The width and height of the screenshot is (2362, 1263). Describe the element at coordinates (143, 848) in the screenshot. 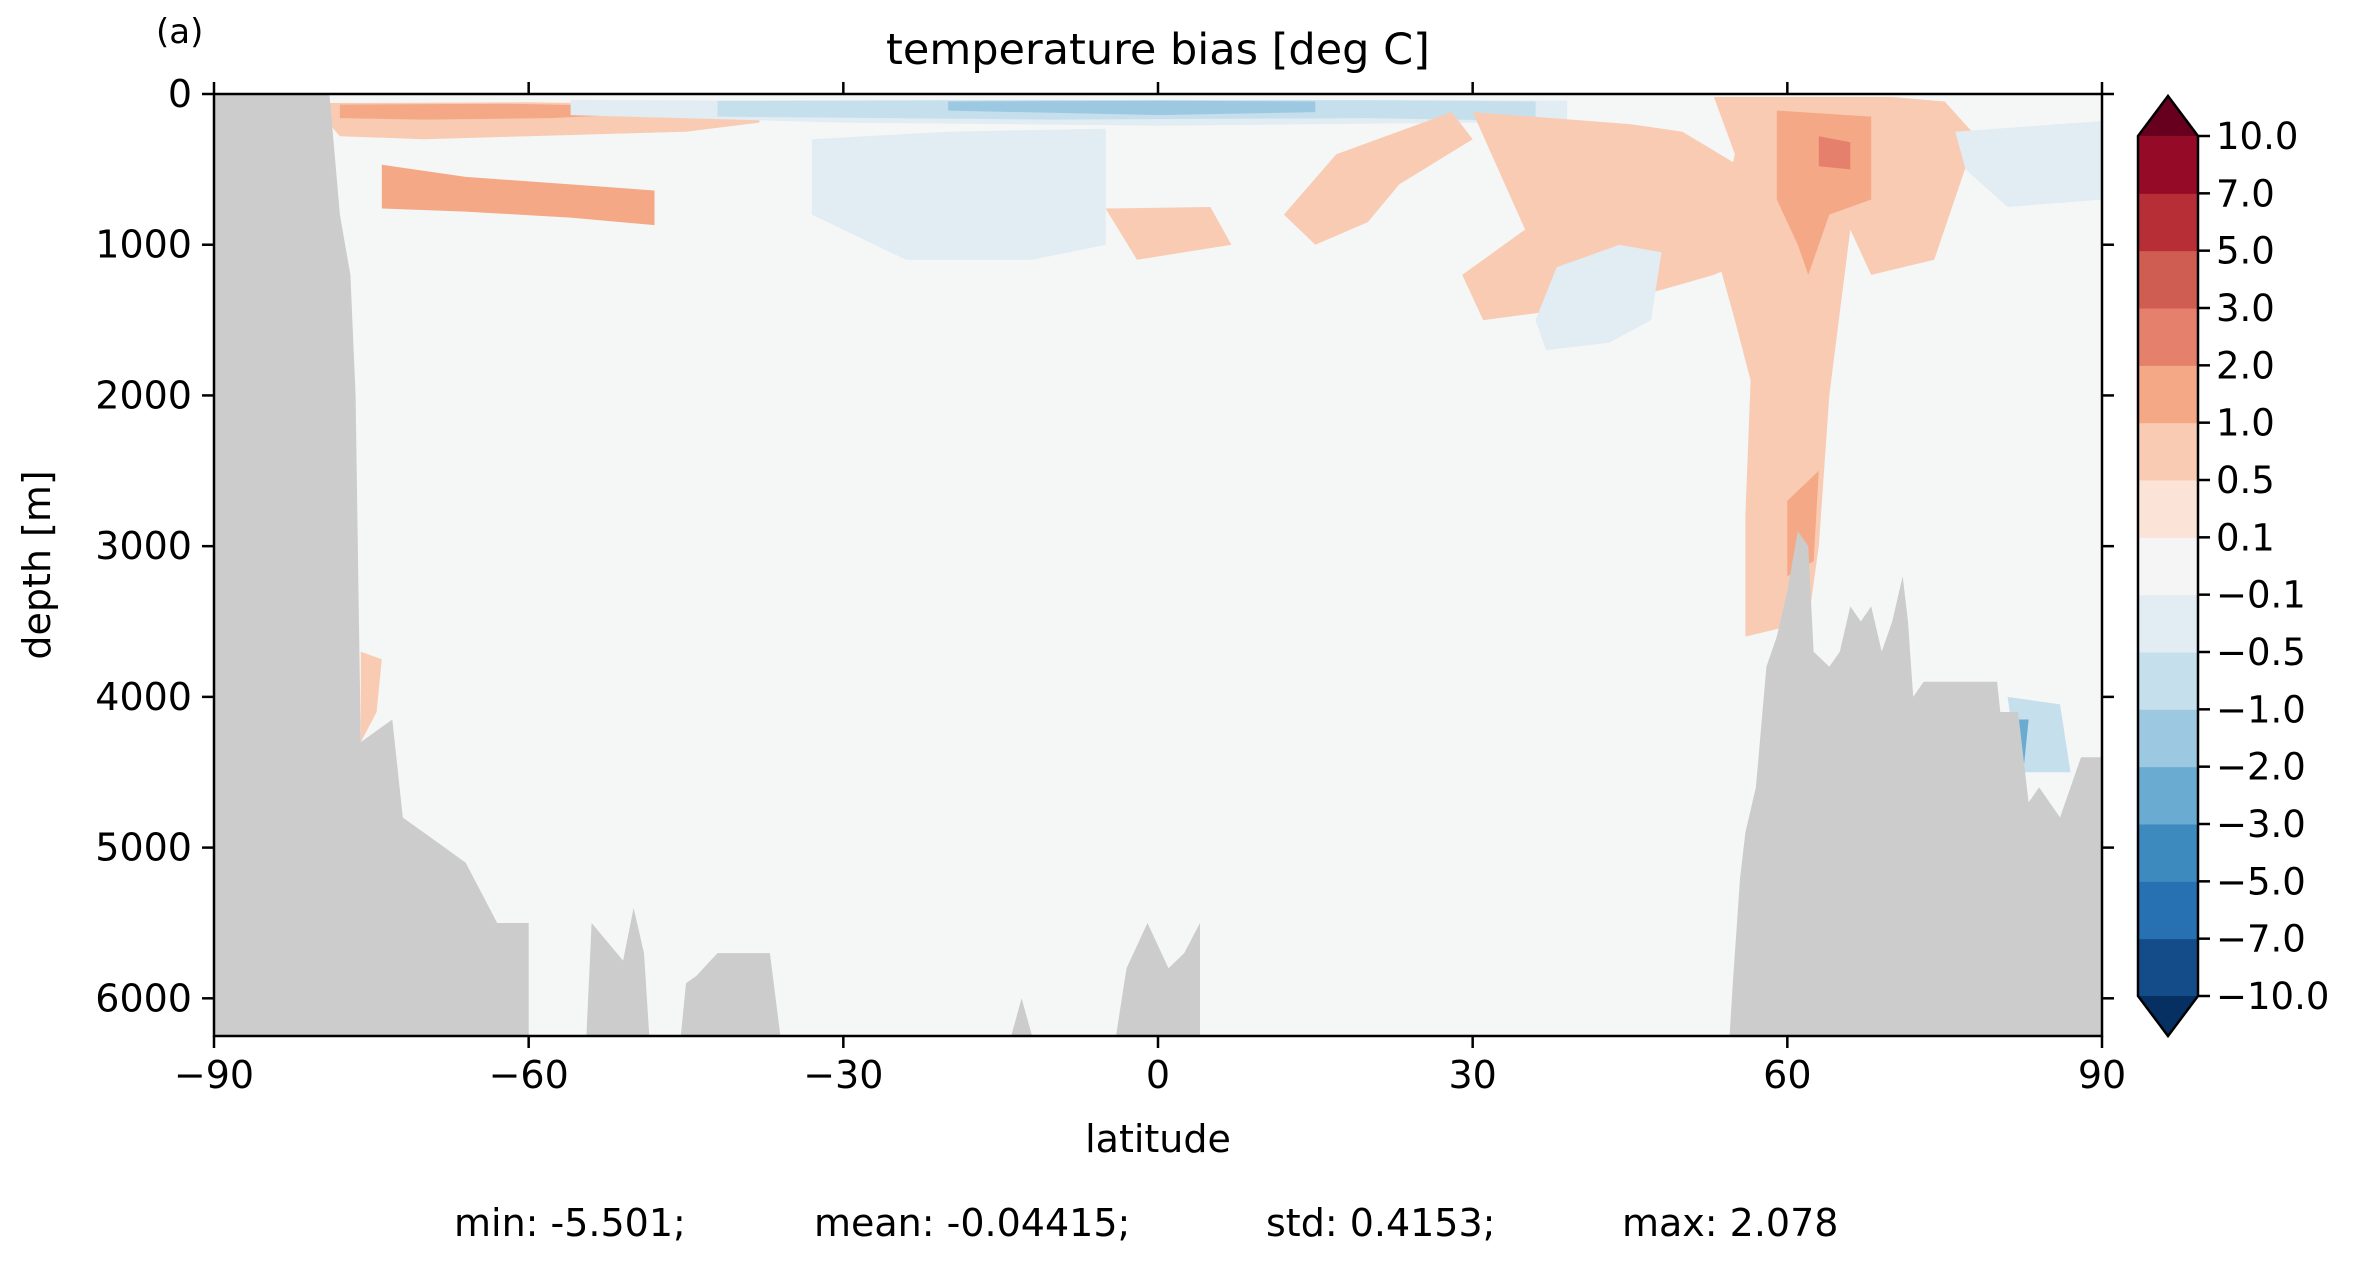

I see `y-tick-label: 5000` at that location.